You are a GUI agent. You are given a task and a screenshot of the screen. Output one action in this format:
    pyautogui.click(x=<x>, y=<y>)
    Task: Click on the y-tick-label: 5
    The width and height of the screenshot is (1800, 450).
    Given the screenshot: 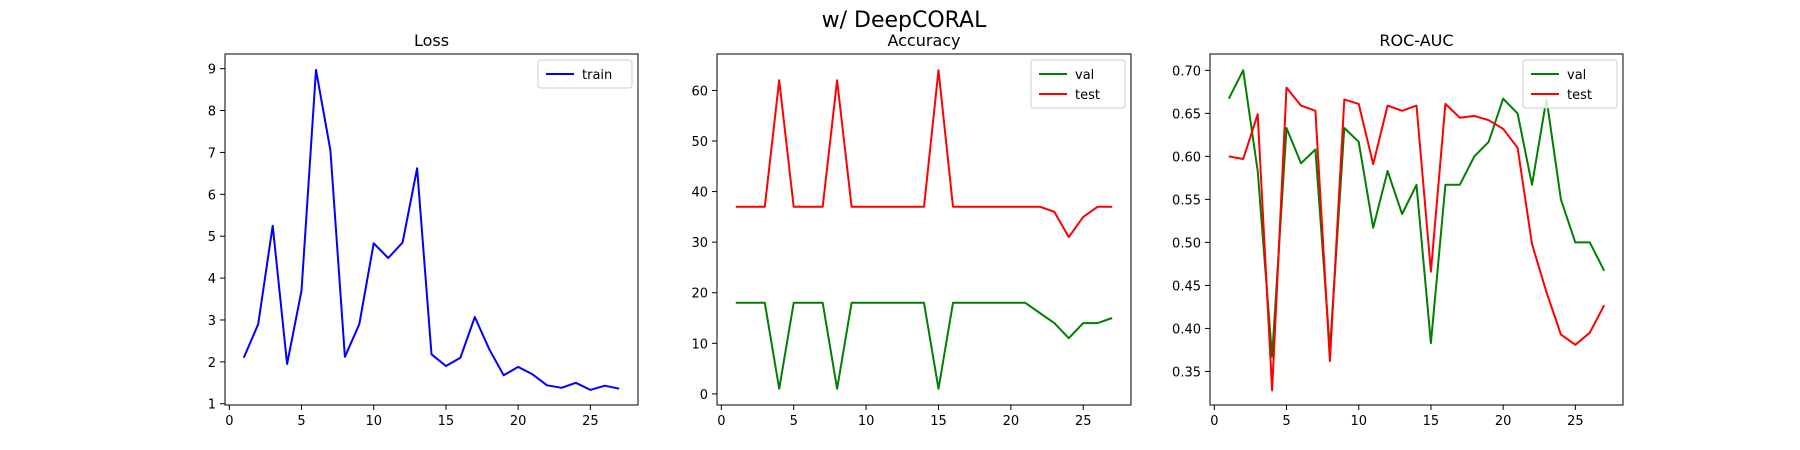 What is the action you would take?
    pyautogui.click(x=212, y=237)
    